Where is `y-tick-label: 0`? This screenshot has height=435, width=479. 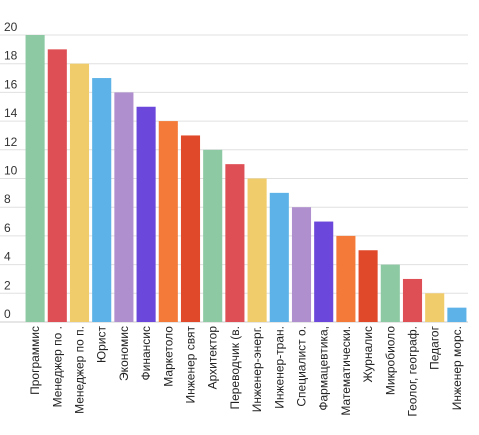
y-tick-label: 0 is located at coordinates (7, 314).